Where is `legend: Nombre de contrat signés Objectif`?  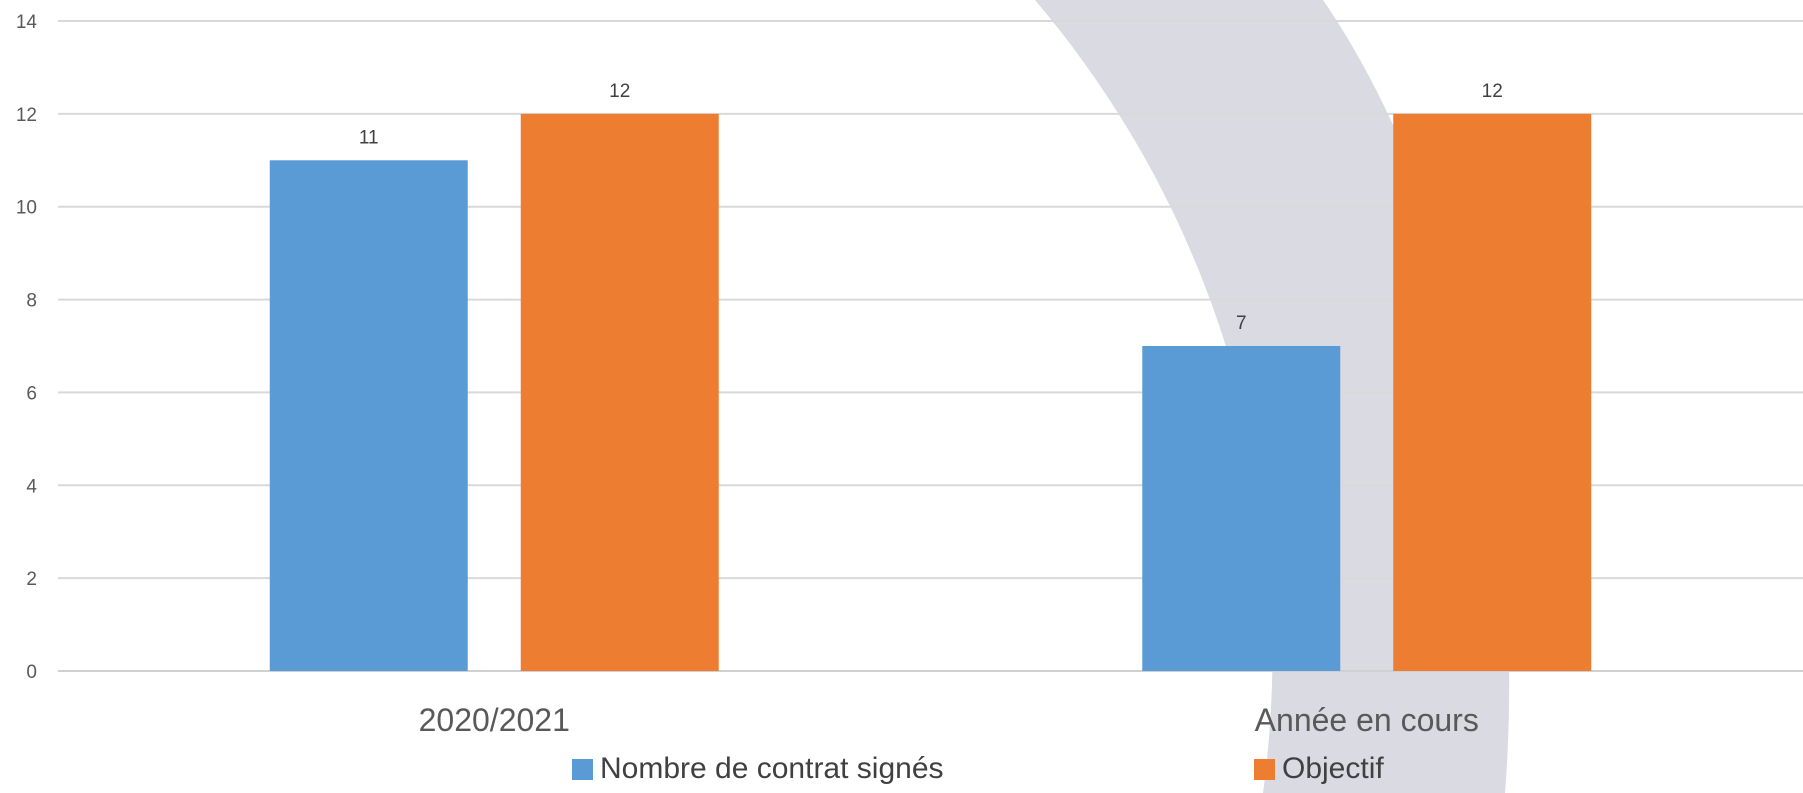
legend: Nombre de contrat signés Objectif is located at coordinates (901, 772).